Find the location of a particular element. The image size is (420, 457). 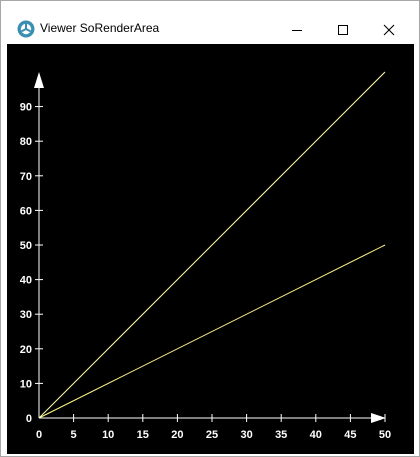

x-axis-arrow is located at coordinates (378, 418).